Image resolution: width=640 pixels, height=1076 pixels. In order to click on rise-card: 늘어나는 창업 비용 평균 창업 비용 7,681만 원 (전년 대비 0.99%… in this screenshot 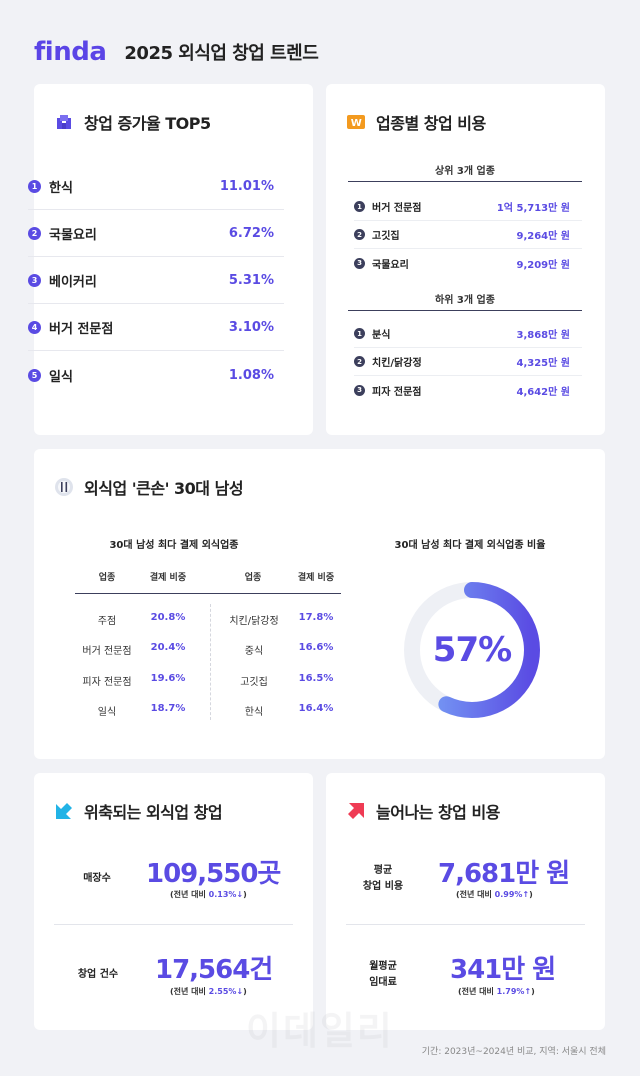, I will do `click(465, 901)`.